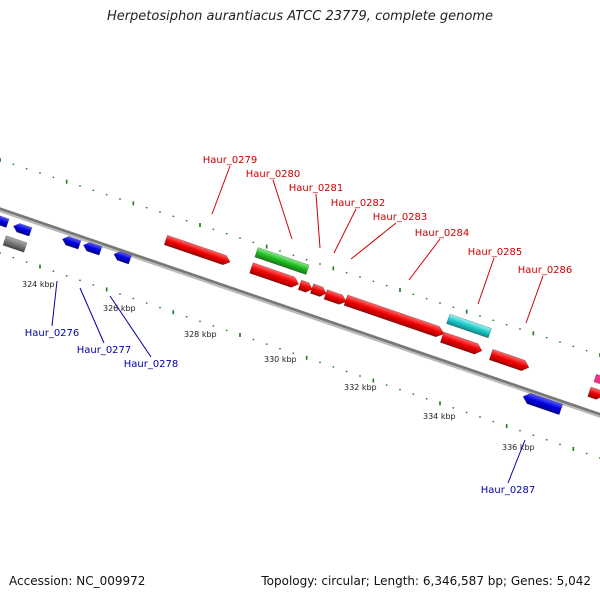  What do you see at coordinates (400, 217) in the screenshot?
I see `gene-label-haur-0283: Haur_0283` at bounding box center [400, 217].